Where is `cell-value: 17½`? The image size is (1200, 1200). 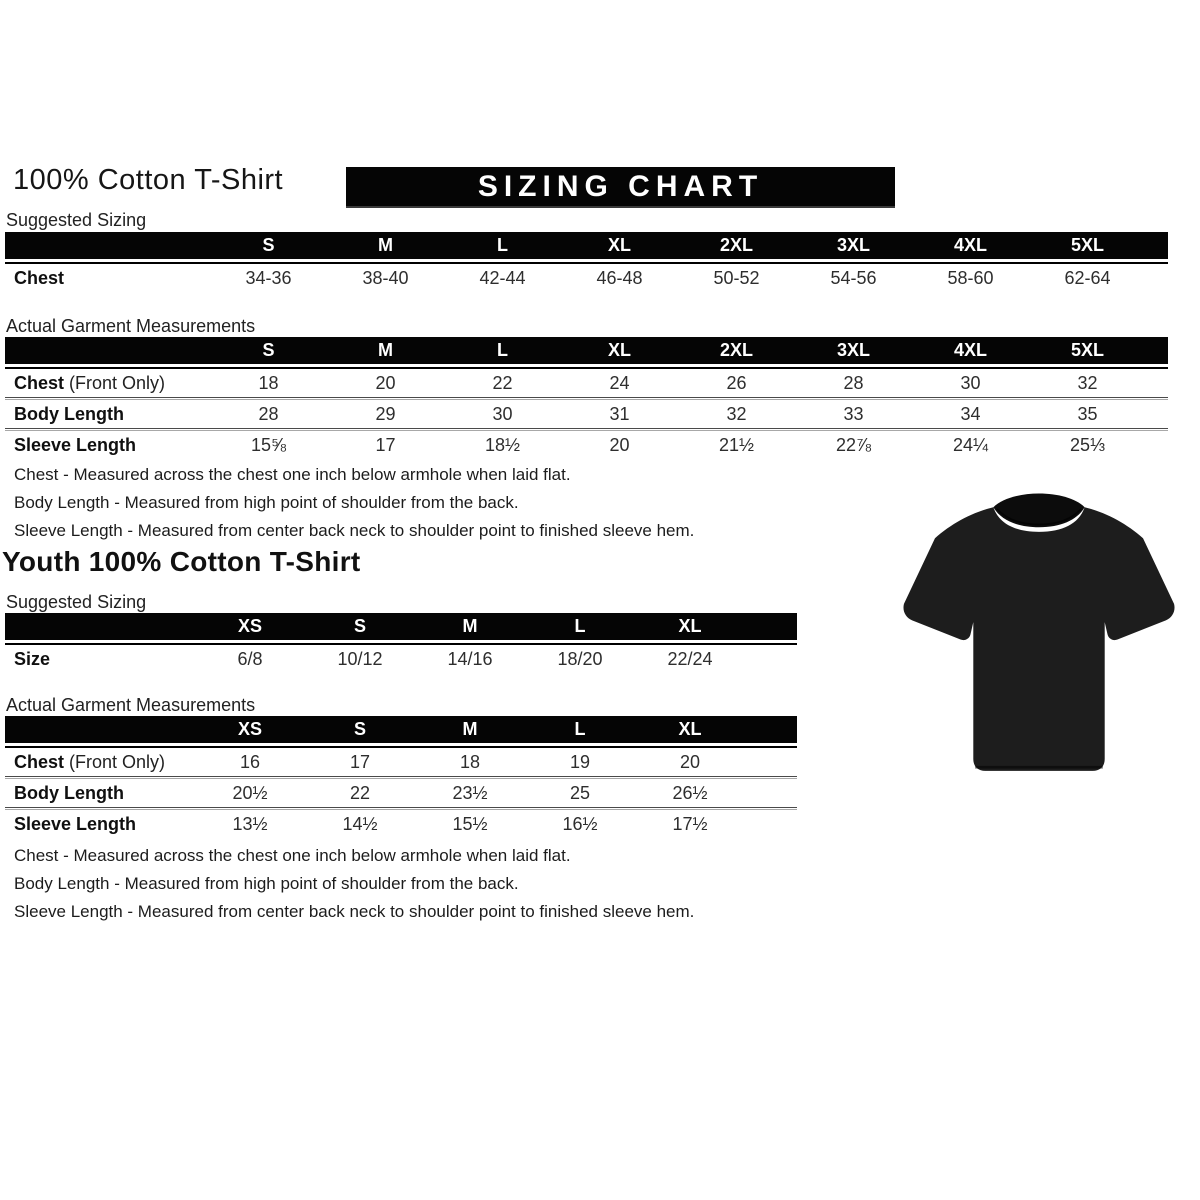
cell-value: 17½ is located at coordinates (690, 823).